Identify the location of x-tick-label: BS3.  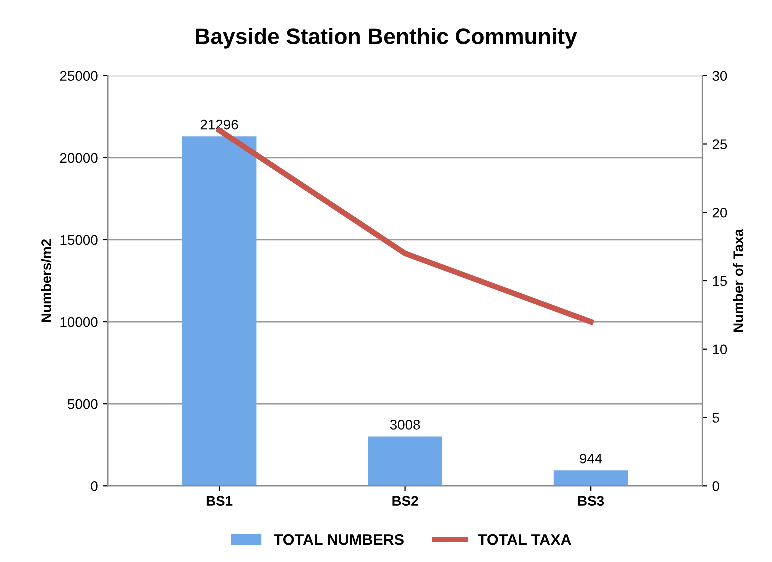
(591, 501).